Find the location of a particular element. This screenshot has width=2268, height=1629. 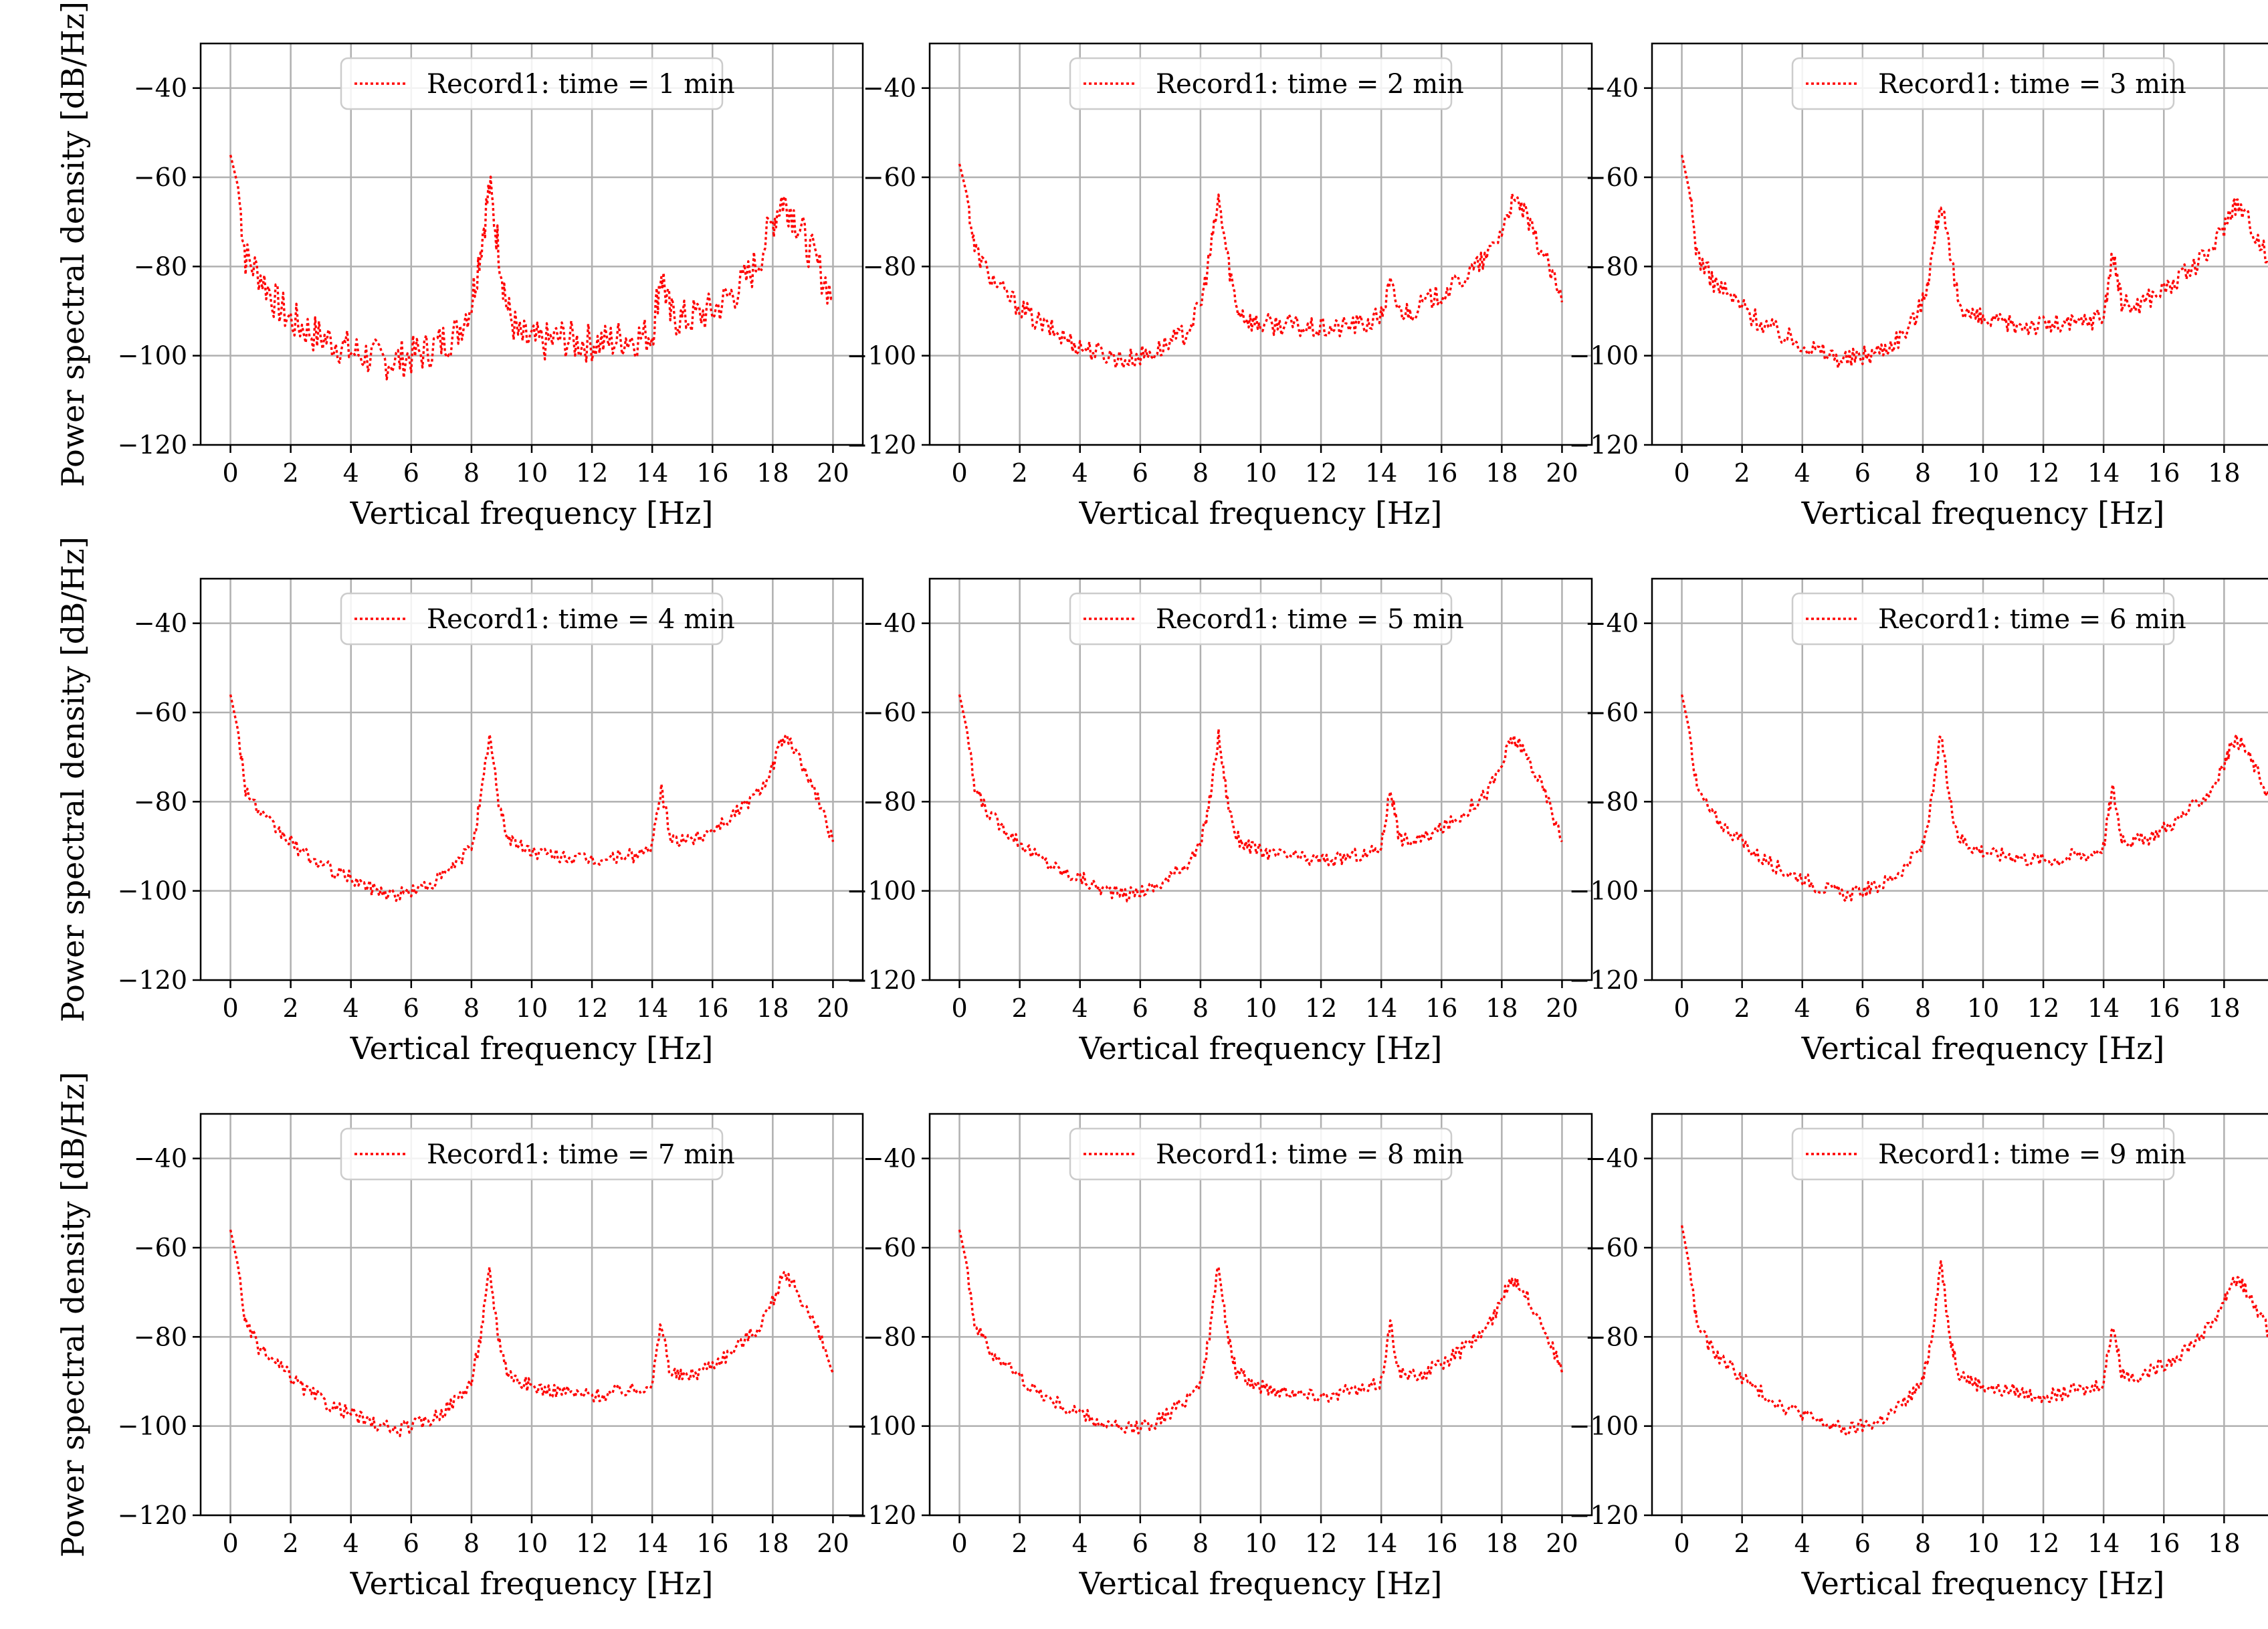

legend-label: Record1: time = 9 min is located at coordinates (2032, 1154).